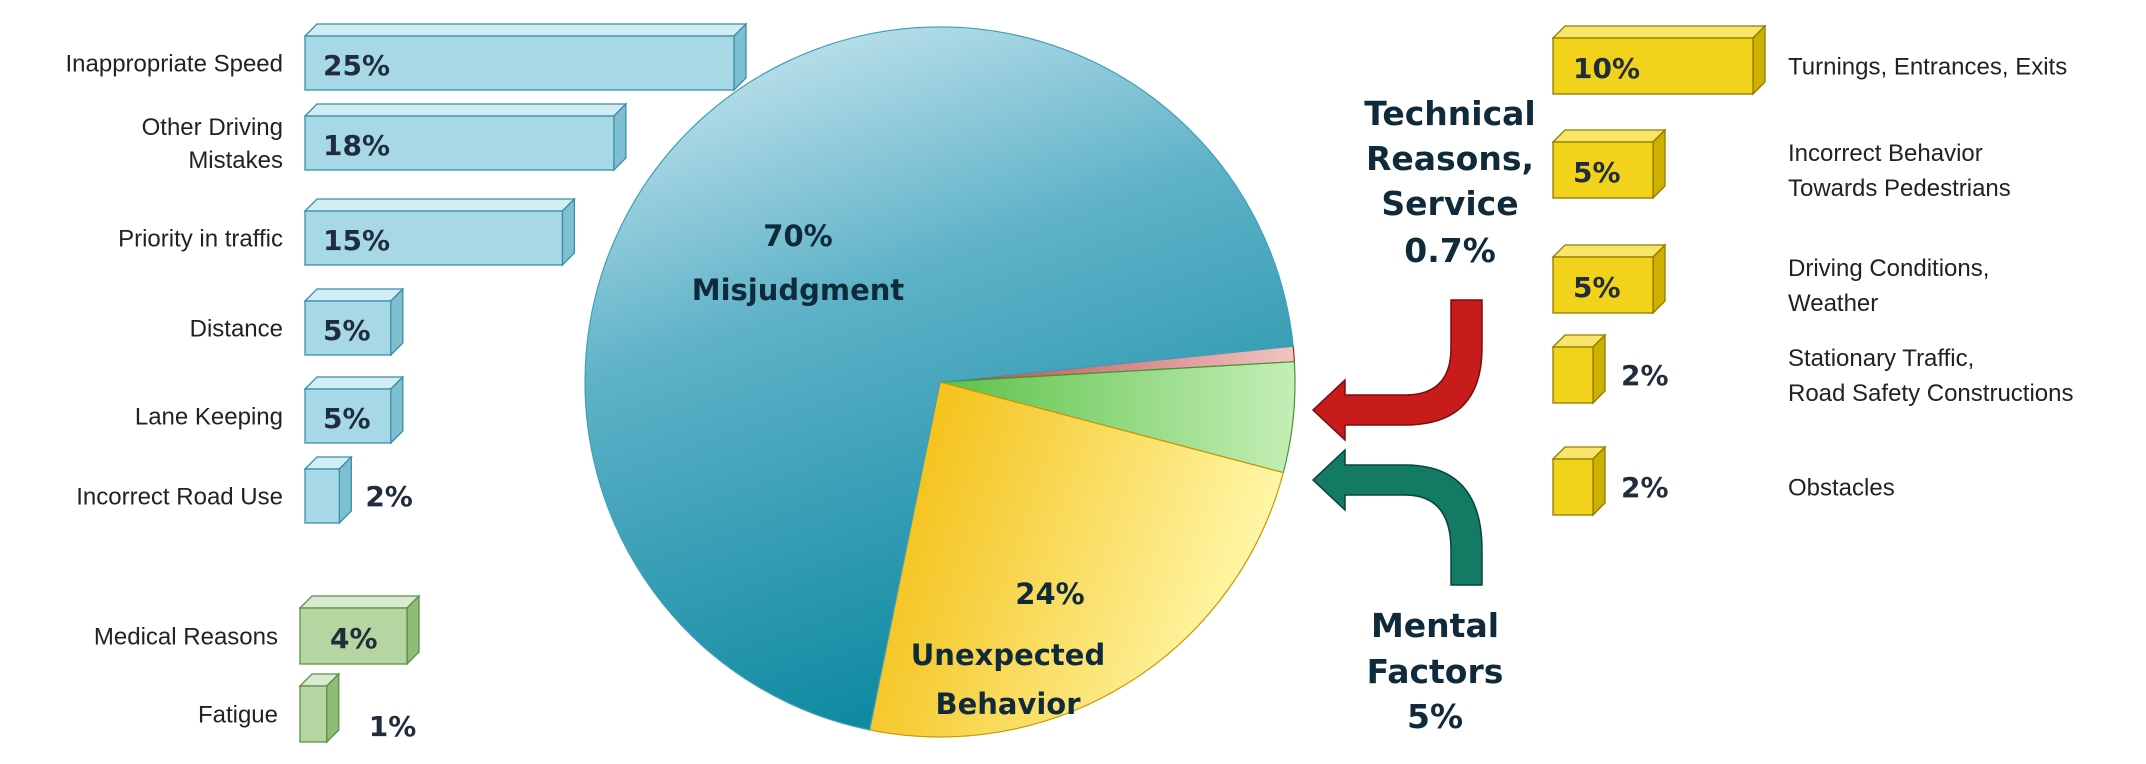  What do you see at coordinates (1885, 153) in the screenshot?
I see `category-label: Incorrect Behavior` at bounding box center [1885, 153].